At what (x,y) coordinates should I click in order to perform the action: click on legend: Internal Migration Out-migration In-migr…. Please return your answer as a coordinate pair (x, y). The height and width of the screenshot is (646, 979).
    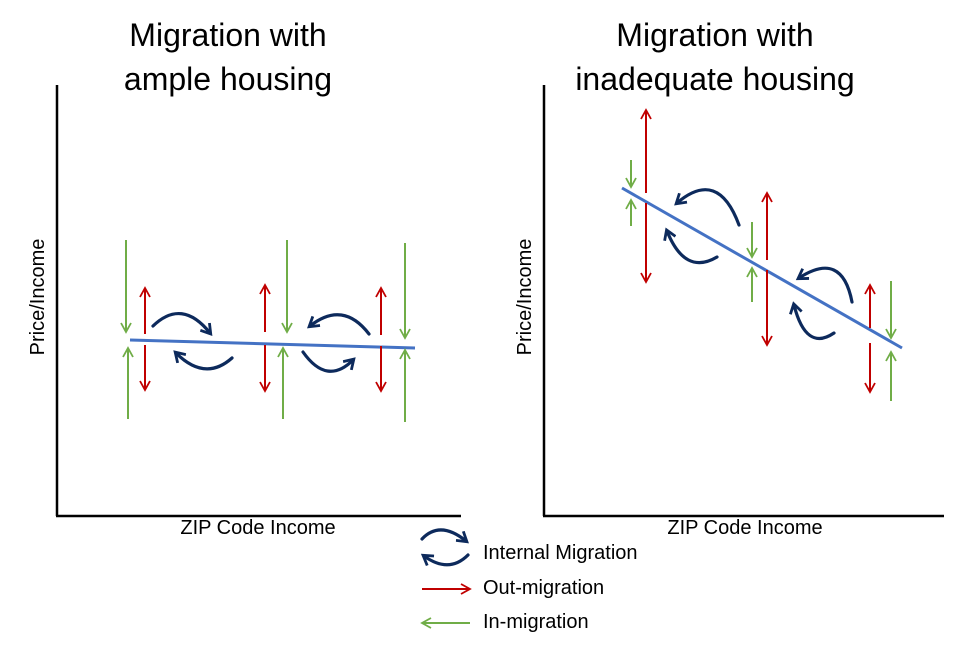
    Looking at the image, I should click on (529, 580).